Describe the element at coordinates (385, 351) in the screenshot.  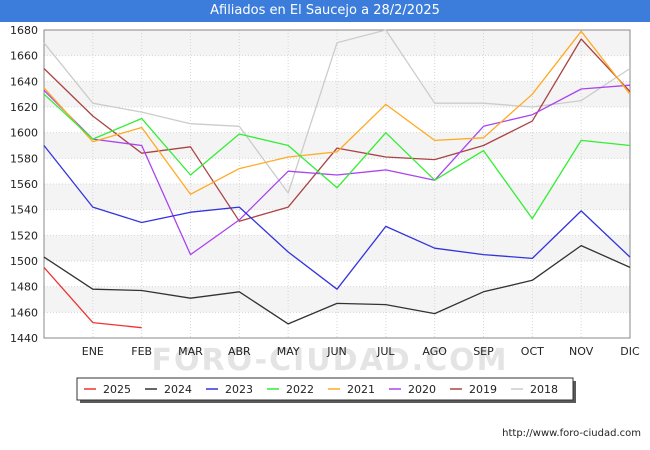
I see `x-tick-label: JUL` at that location.